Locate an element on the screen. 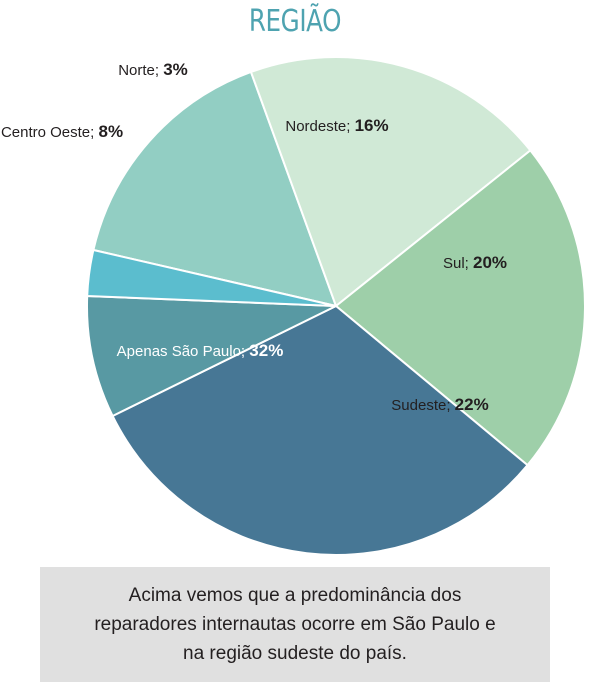  slice-label-norte: Norte; 3% is located at coordinates (153, 69).